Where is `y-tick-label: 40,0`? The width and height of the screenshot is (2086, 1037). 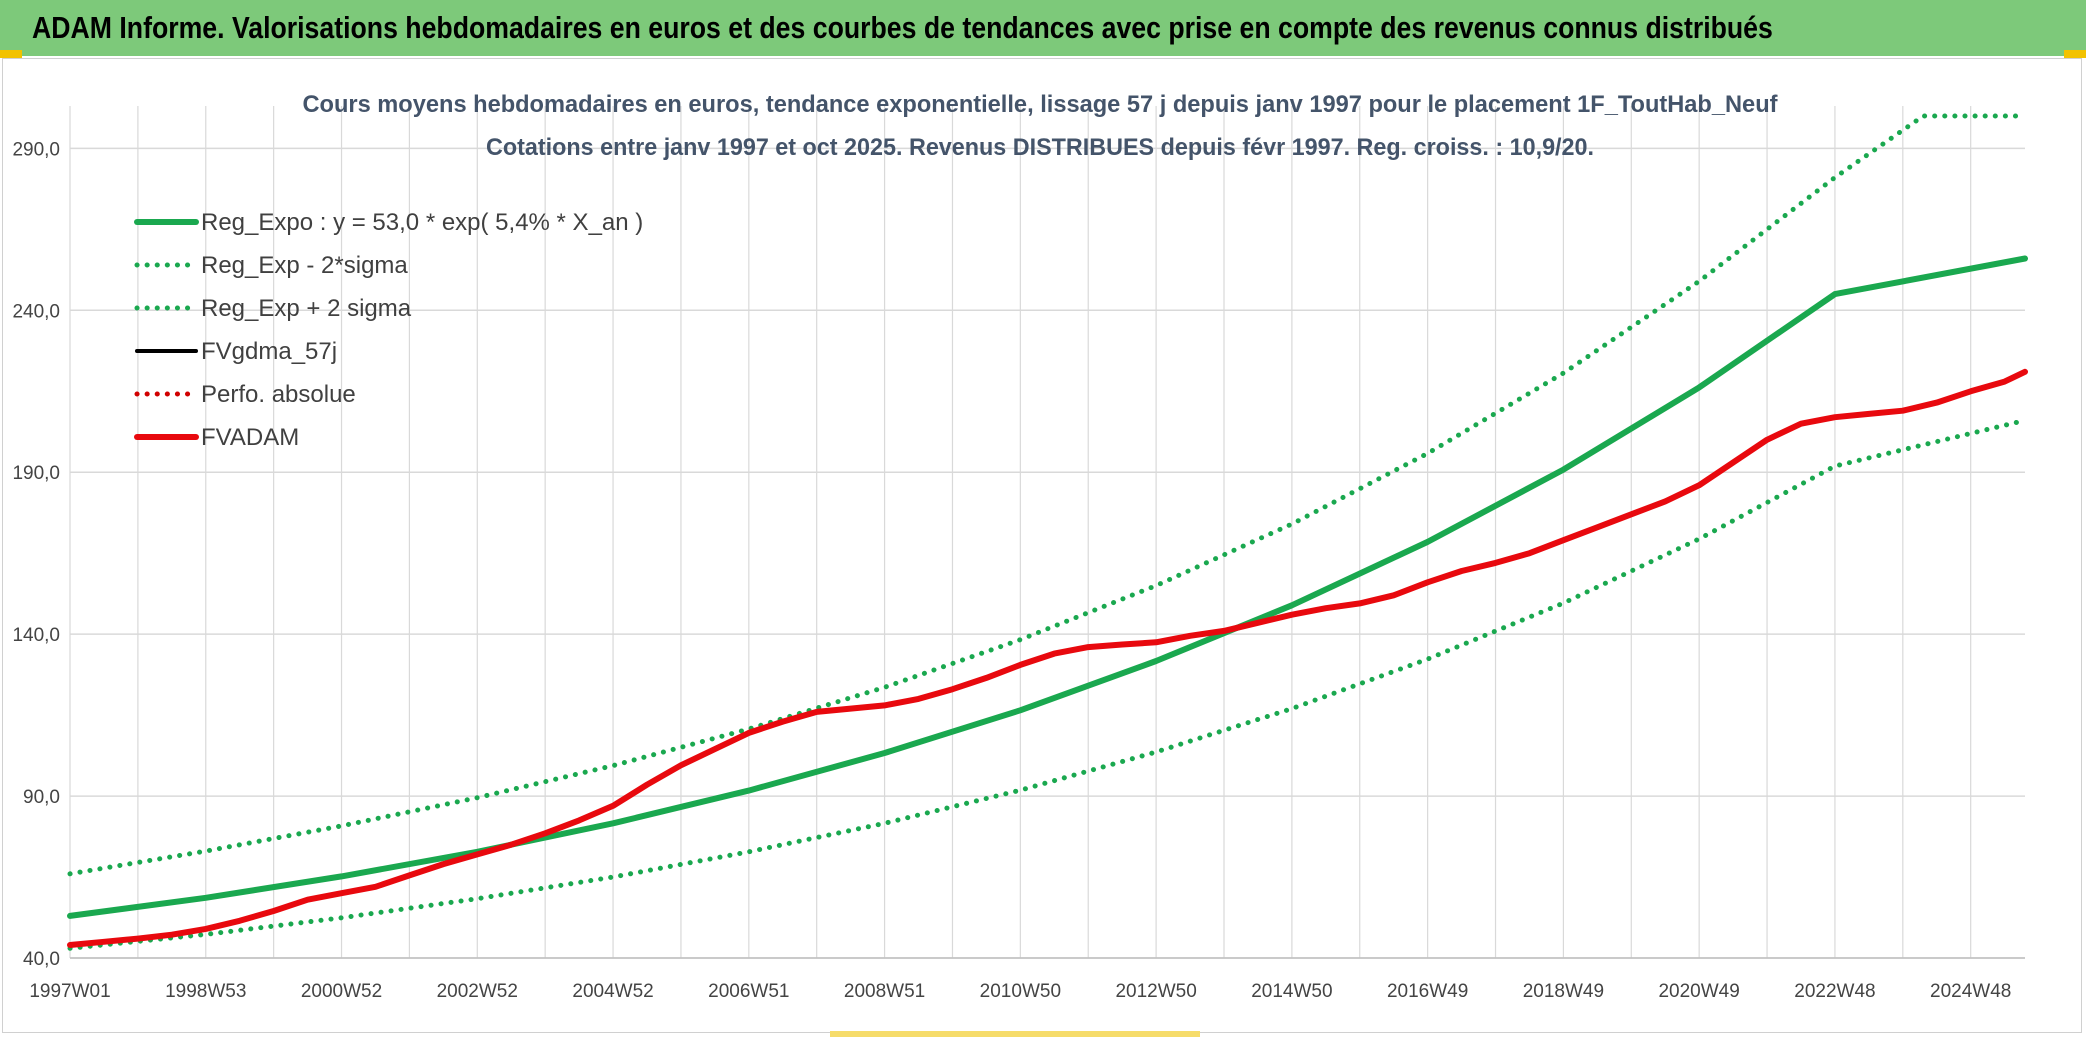
y-tick-label: 40,0 is located at coordinates (41, 959).